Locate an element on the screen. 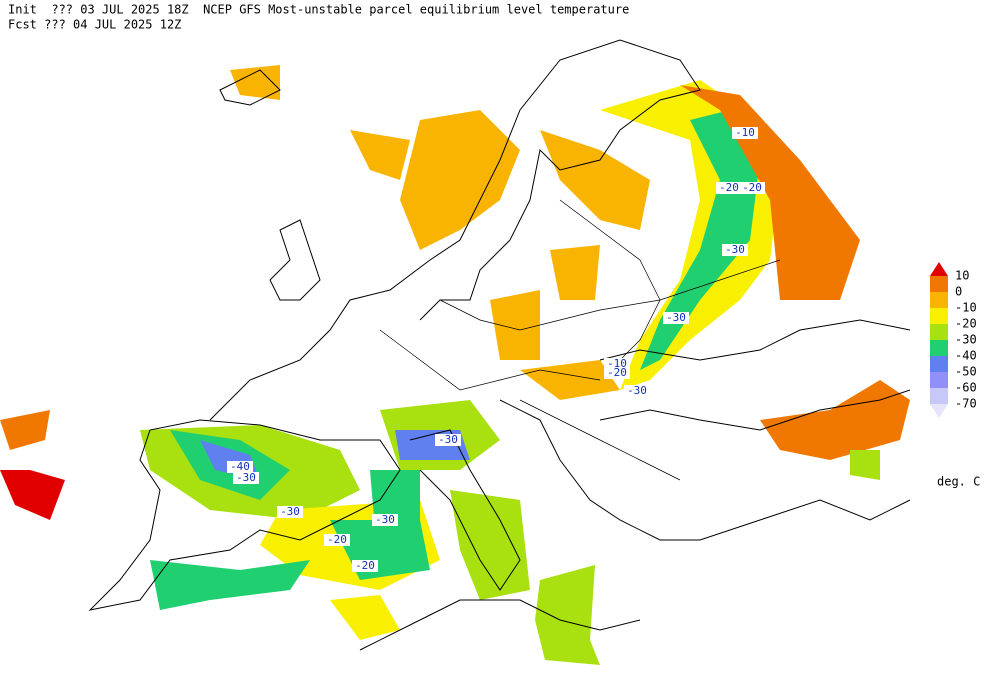 This screenshot has width=1000, height=680. legend: 10 0 -10 -20 -30 -40 -50 -60 -70 is located at coordinates (953, 340).